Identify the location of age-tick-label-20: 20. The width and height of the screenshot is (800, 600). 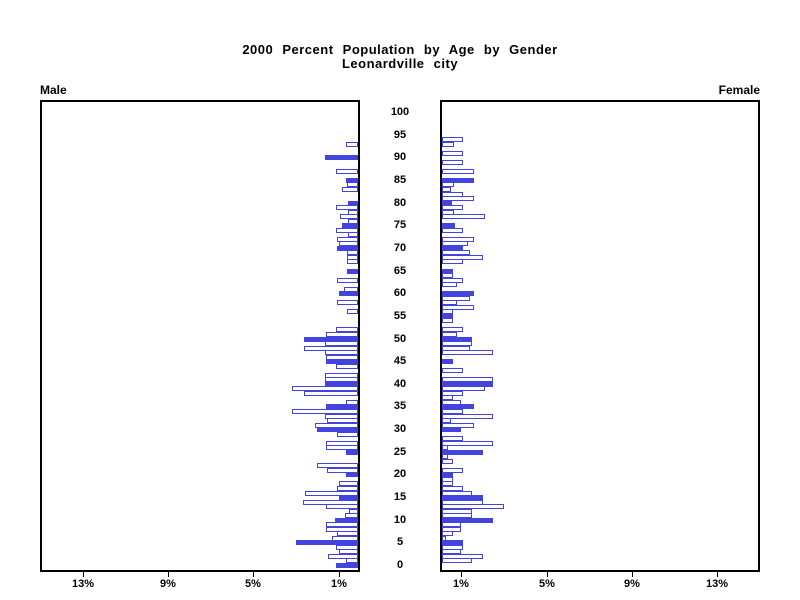
(400, 474).